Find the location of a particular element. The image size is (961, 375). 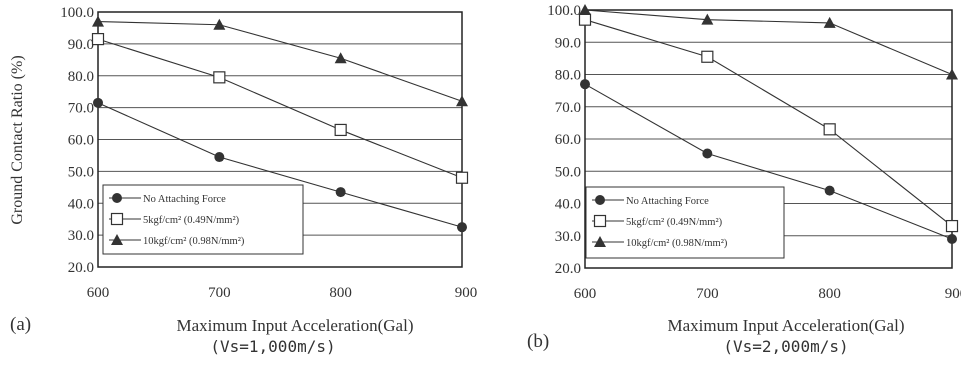

y-axis-title-a: Ground Contact Ratio (%) is located at coordinates (17, 139).